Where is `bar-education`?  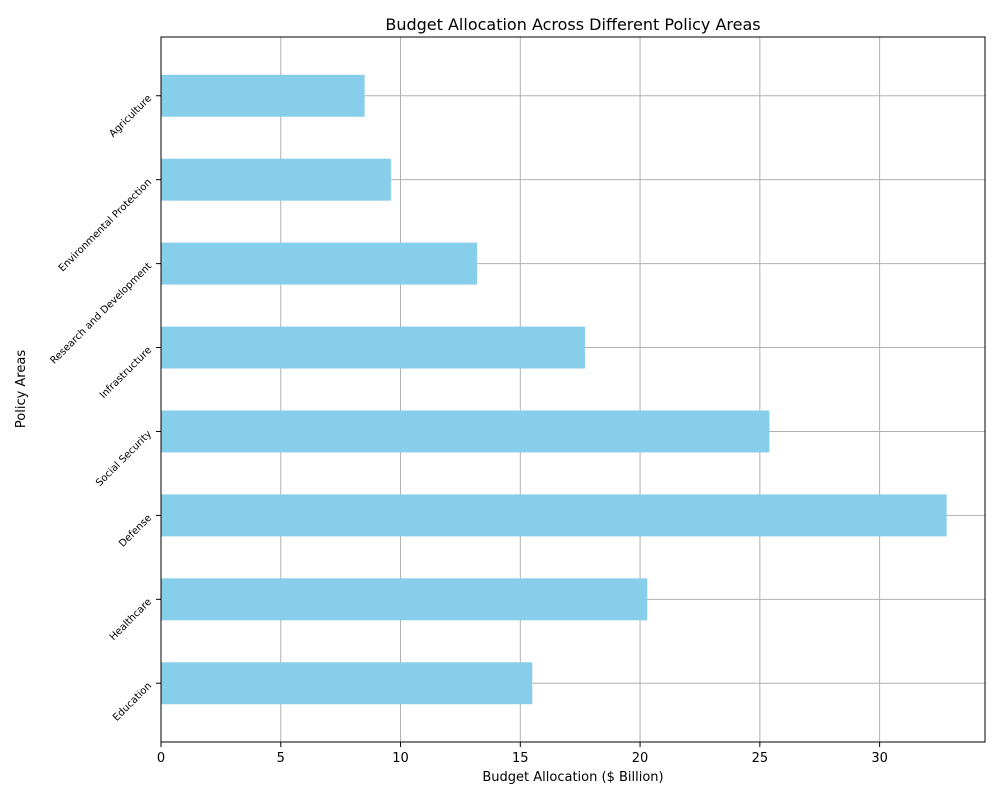 bar-education is located at coordinates (347, 683).